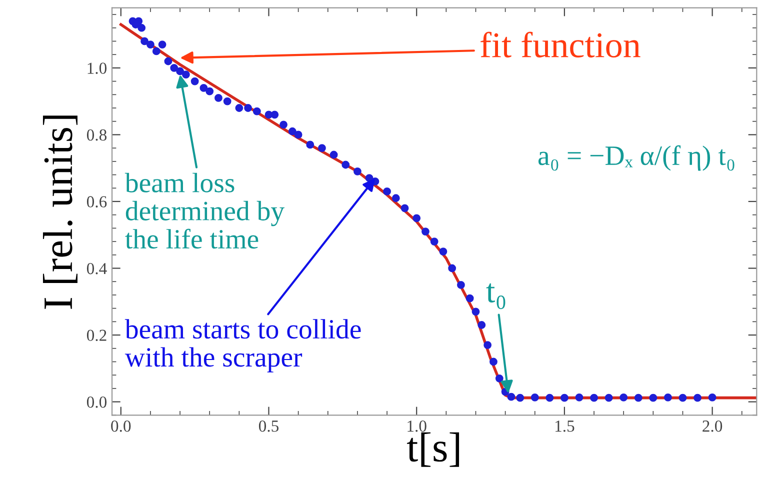 The width and height of the screenshot is (762, 489). I want to click on y-tick-label: 1.0, so click(97, 68).